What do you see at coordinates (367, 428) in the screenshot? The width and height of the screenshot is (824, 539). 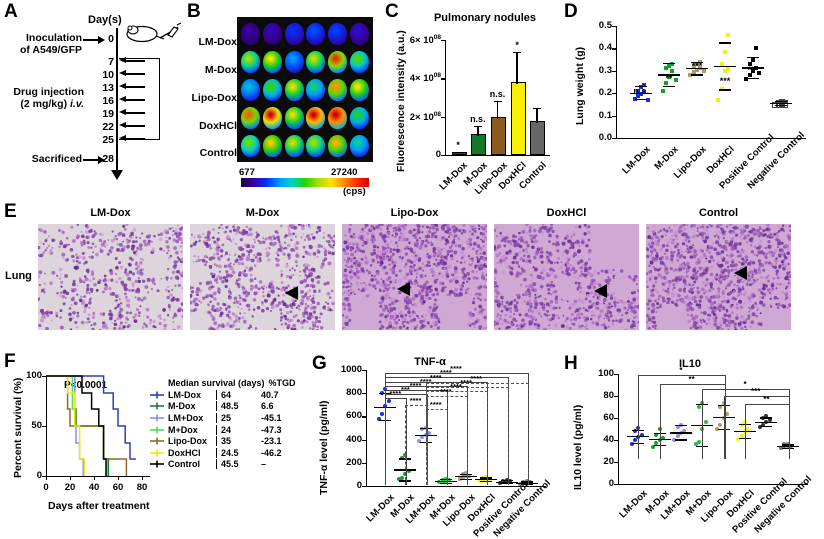 I see `panel-g-y-axis` at bounding box center [367, 428].